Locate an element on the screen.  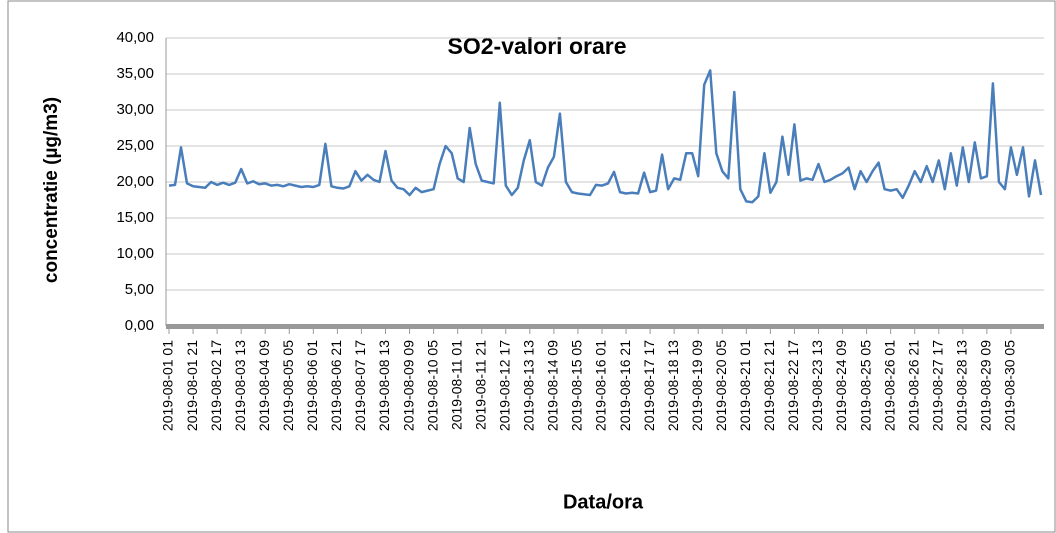
x-tick-label: 2019-08-09 09 is located at coordinates (408, 385).